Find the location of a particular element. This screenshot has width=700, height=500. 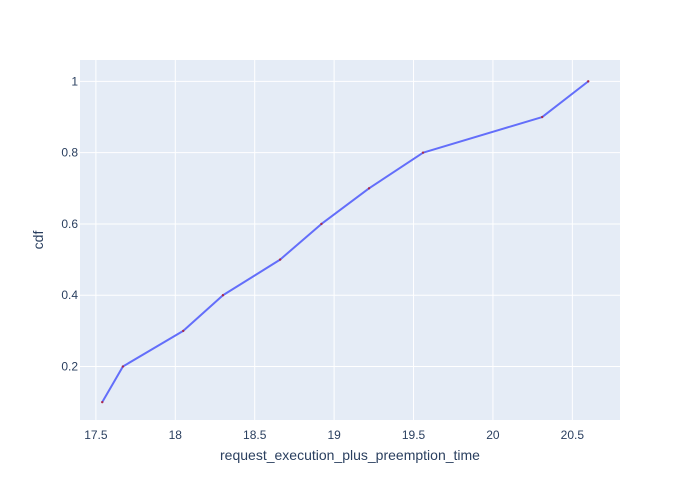

y-tick-label: 0.4 is located at coordinates (69, 295).